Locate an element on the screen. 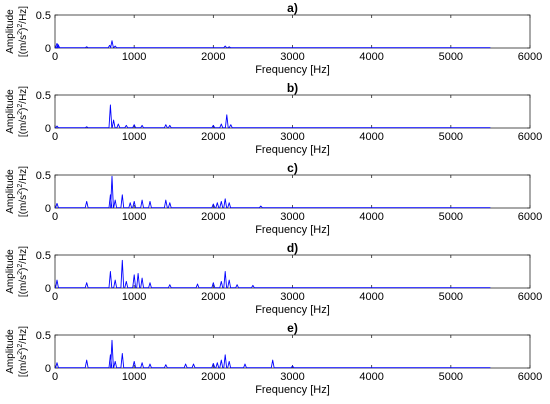  subplot-title: c) is located at coordinates (292, 168).